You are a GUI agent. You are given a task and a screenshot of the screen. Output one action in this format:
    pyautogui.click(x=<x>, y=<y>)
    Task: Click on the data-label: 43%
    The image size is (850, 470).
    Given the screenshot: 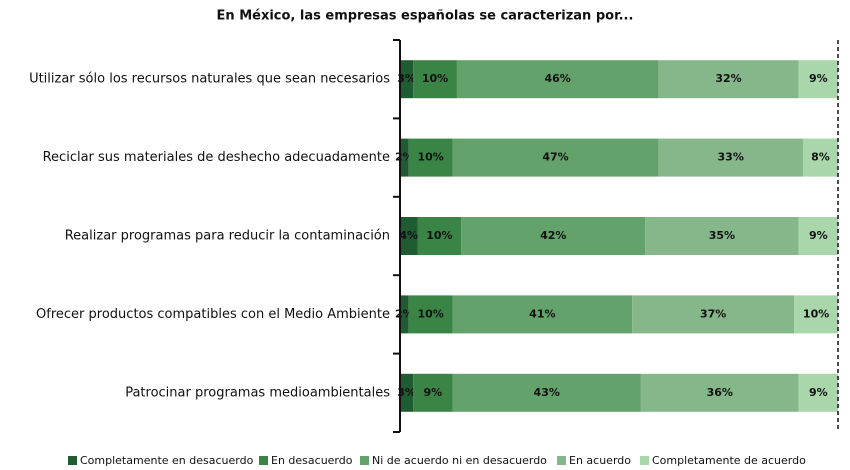 What is the action you would take?
    pyautogui.click(x=547, y=392)
    